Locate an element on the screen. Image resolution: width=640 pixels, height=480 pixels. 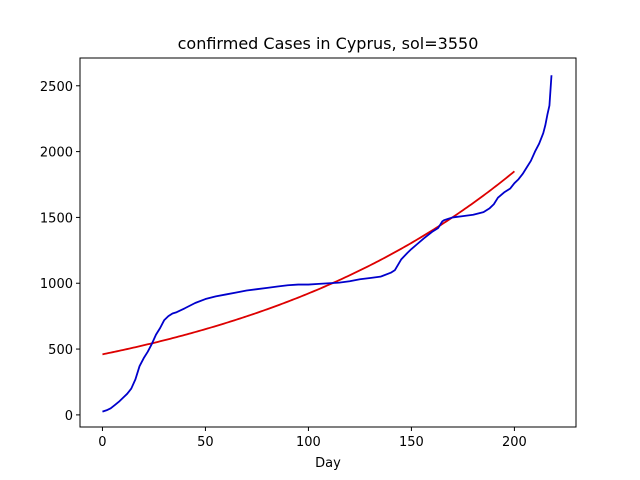
y-axis: 0 500 1000 1500 2000 2500 is located at coordinates (60, 252).